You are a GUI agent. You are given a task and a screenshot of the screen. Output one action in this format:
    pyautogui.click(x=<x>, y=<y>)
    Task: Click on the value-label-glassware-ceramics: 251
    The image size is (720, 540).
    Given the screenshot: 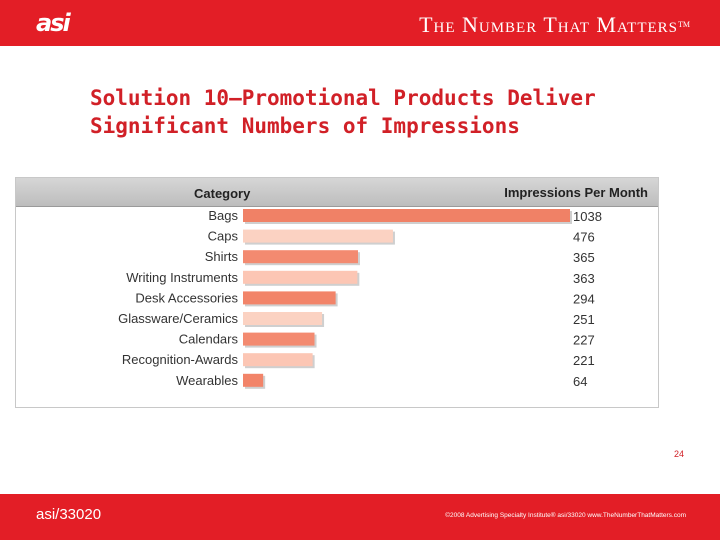 What is the action you would take?
    pyautogui.click(x=584, y=319)
    